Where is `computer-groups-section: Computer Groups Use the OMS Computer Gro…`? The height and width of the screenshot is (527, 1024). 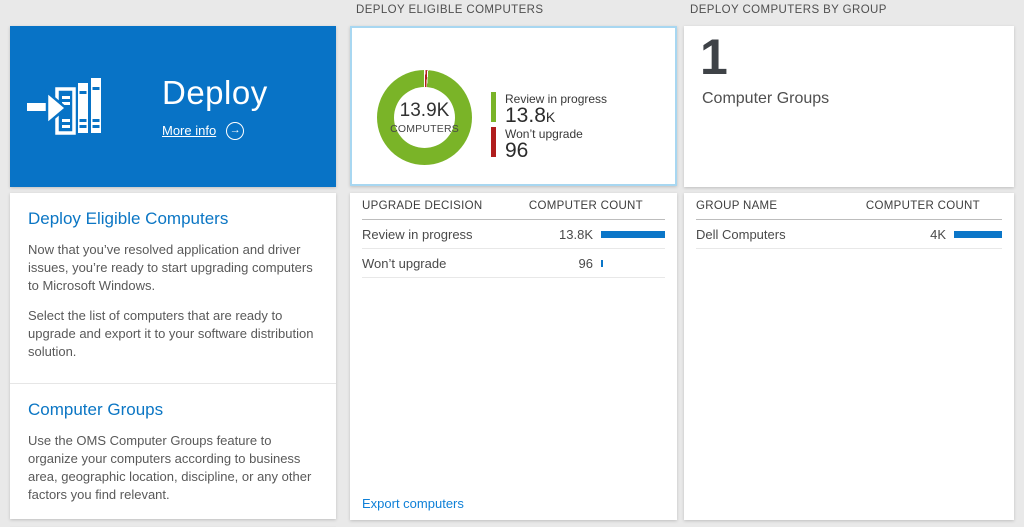 computer-groups-section: Computer Groups Use the OMS Computer Gro… is located at coordinates (173, 455).